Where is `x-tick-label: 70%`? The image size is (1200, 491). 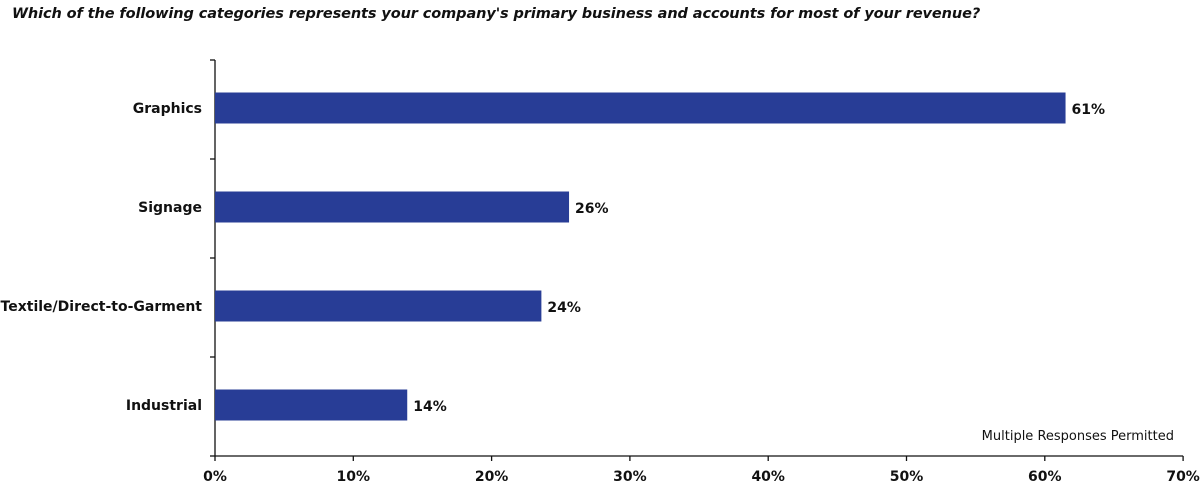
x-tick-label: 70% is located at coordinates (1183, 477).